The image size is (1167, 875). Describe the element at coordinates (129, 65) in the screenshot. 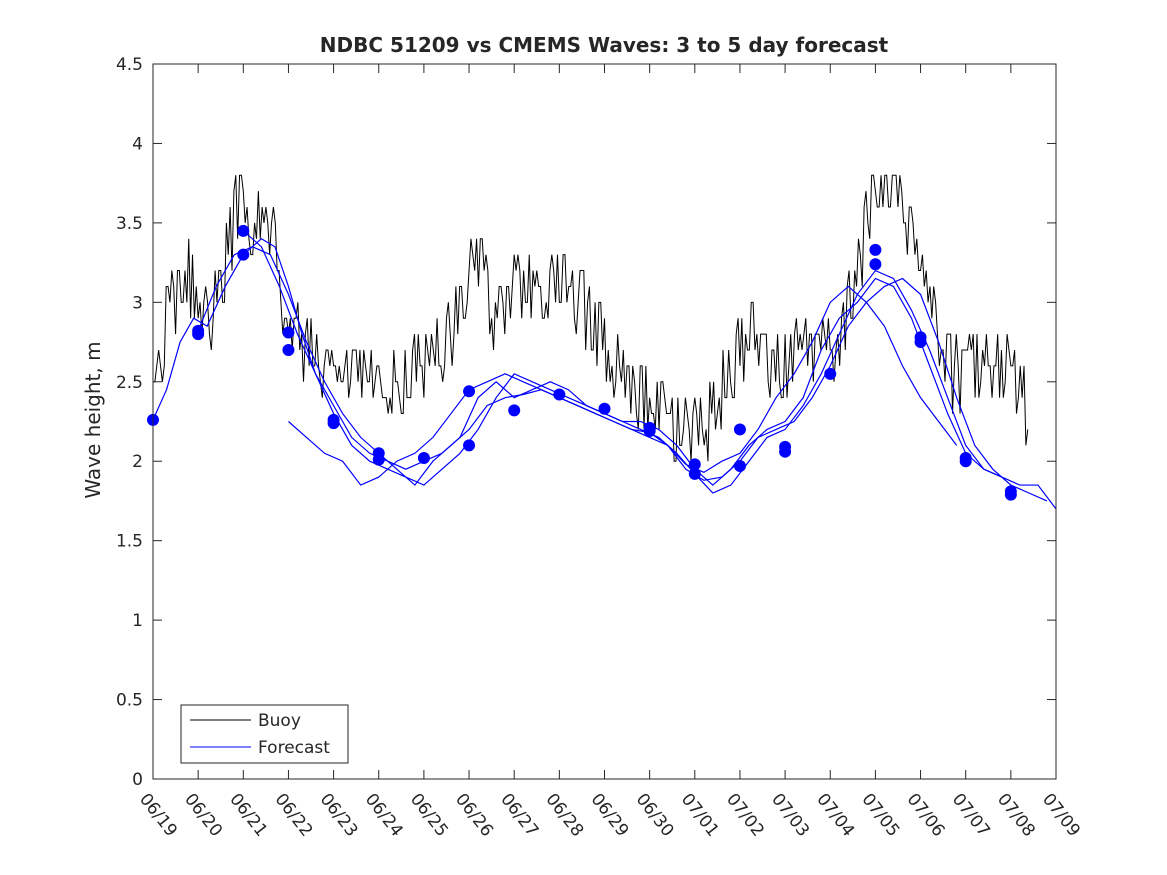

I see `y-tick-label: 4.5` at that location.